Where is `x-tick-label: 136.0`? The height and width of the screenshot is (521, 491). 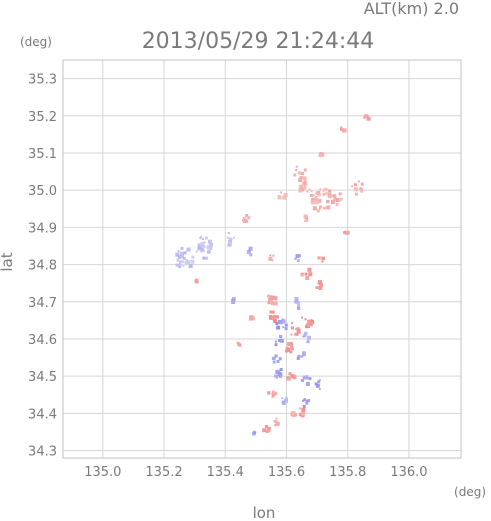
x-tick-label: 136.0 is located at coordinates (408, 472).